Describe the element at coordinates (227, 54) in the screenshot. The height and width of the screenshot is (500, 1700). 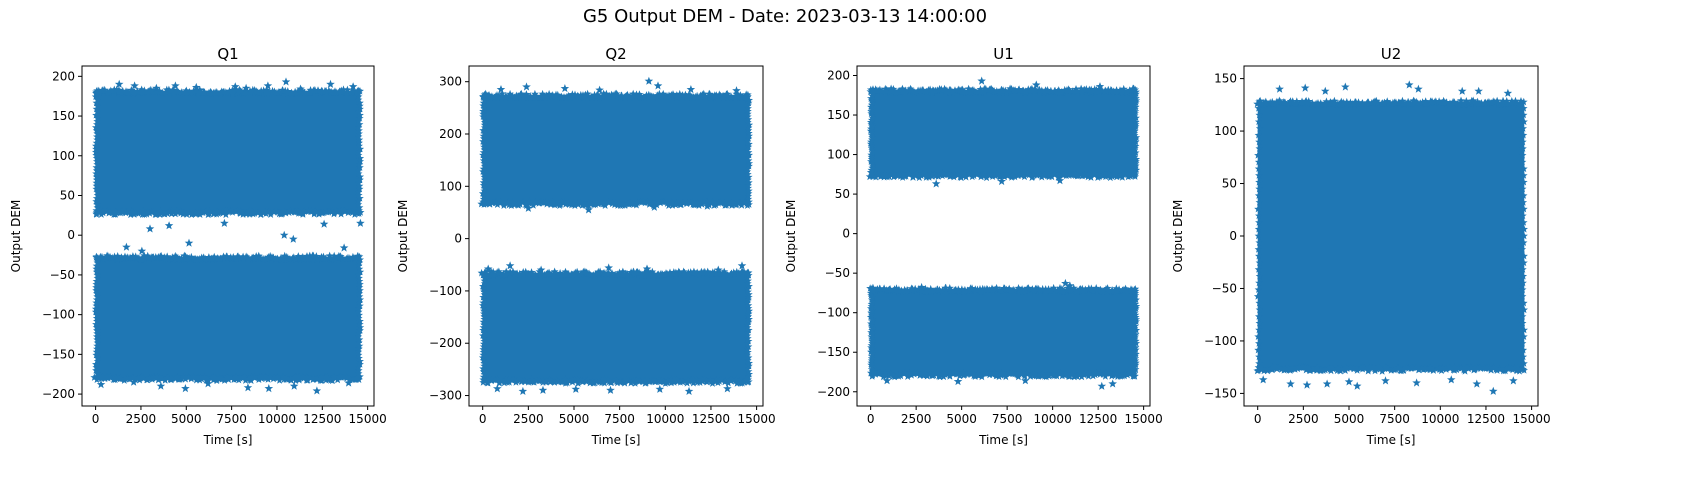
I see `subplot-title: Q1` at that location.